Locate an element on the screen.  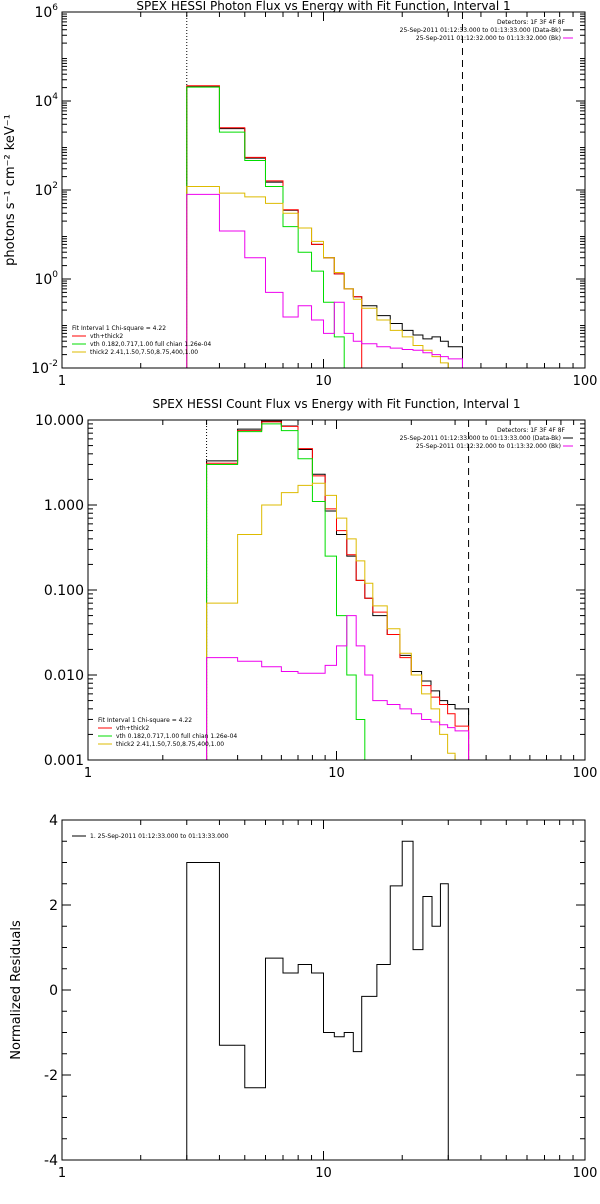
y-tick-label-base: 0 is located at coordinates (53, 991).